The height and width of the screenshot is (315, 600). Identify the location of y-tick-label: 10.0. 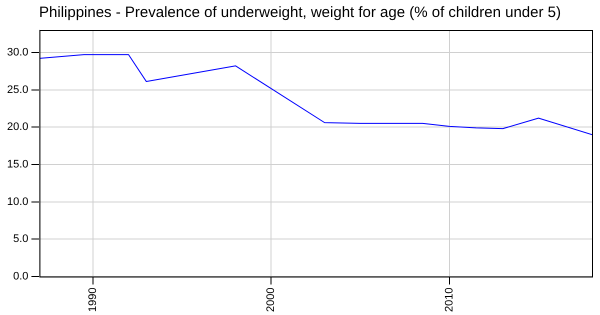
(17, 202).